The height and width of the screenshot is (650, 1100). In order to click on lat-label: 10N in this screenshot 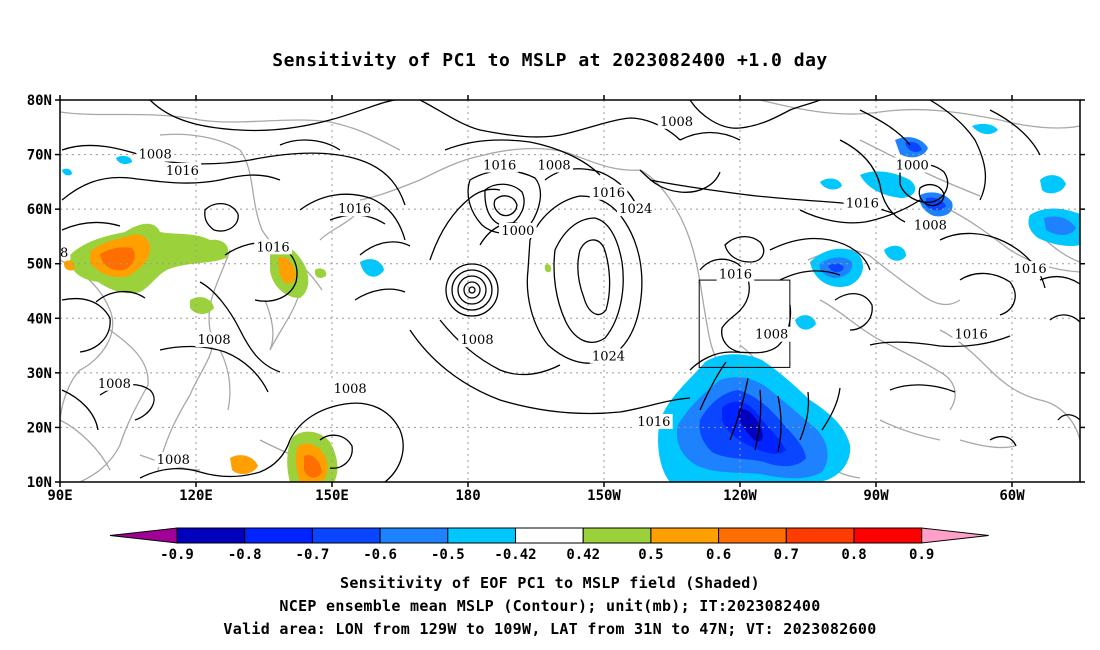, I will do `click(39, 483)`.